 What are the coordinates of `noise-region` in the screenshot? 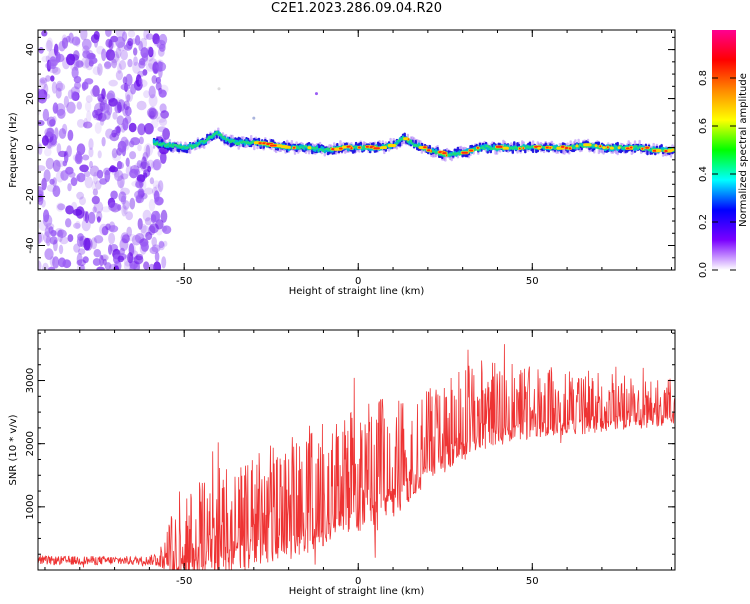 It's located at (105, 150).